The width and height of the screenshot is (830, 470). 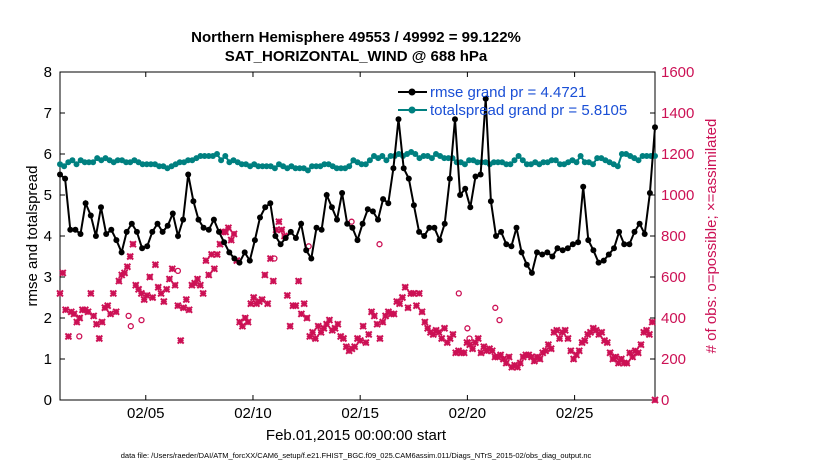 I want to click on y-right-tick-label: 800, so click(x=673, y=236).